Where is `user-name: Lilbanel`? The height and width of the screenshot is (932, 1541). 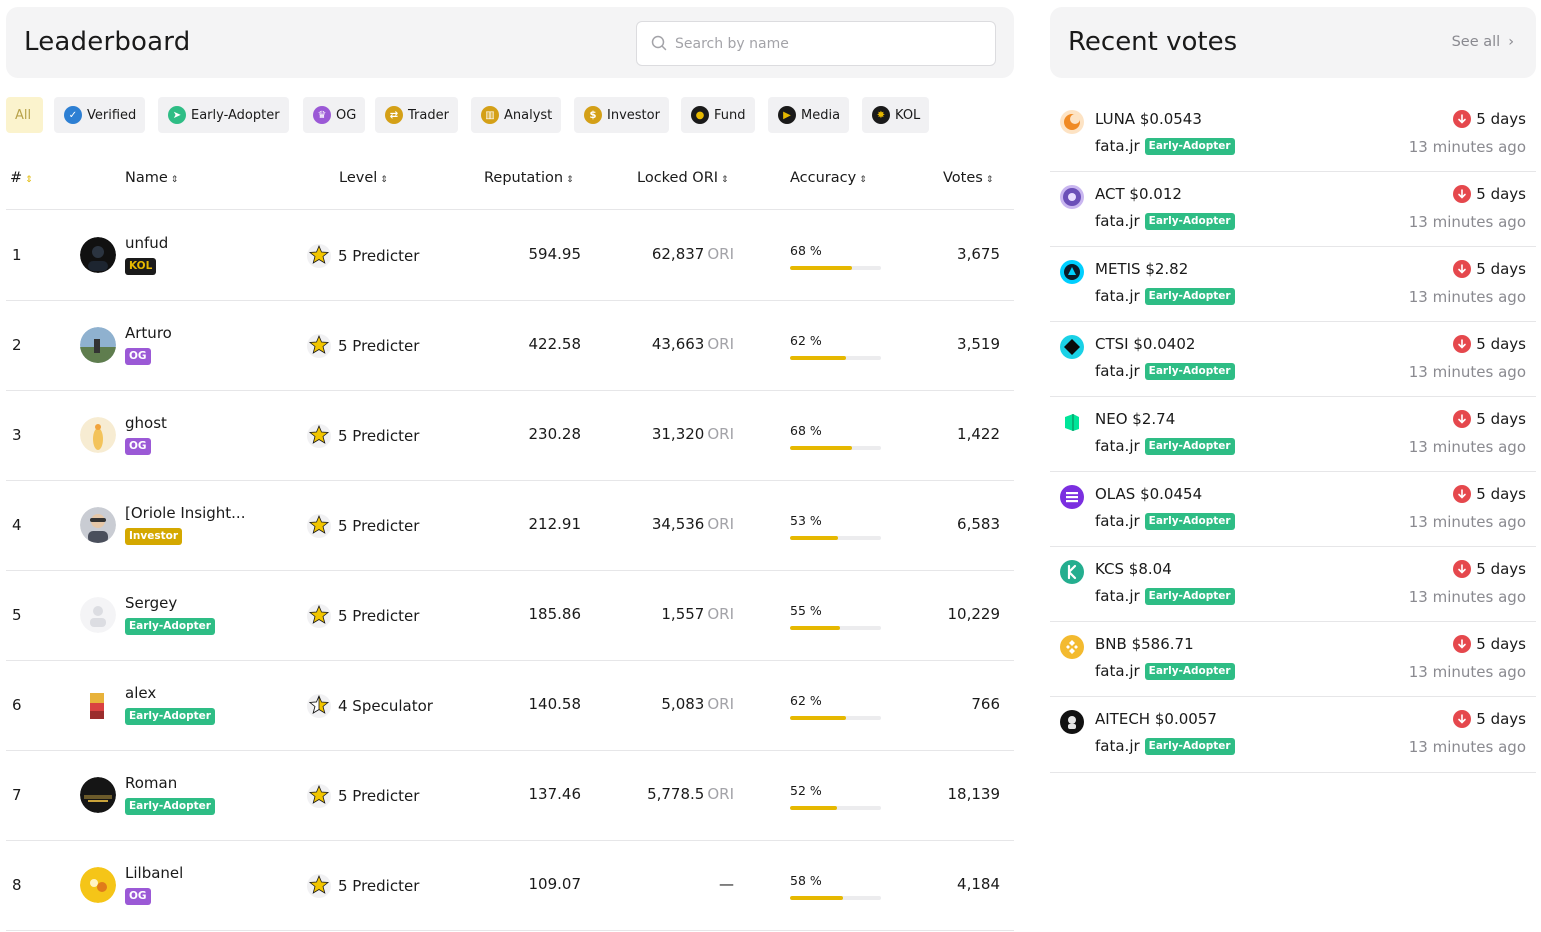 user-name: Lilbanel is located at coordinates (154, 873).